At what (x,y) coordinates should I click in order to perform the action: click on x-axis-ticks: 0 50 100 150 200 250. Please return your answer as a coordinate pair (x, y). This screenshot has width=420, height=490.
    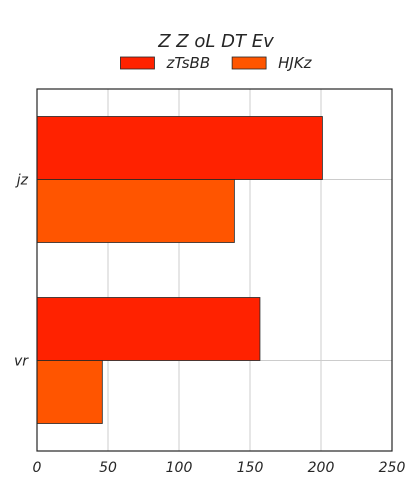
    Looking at the image, I should click on (219, 468).